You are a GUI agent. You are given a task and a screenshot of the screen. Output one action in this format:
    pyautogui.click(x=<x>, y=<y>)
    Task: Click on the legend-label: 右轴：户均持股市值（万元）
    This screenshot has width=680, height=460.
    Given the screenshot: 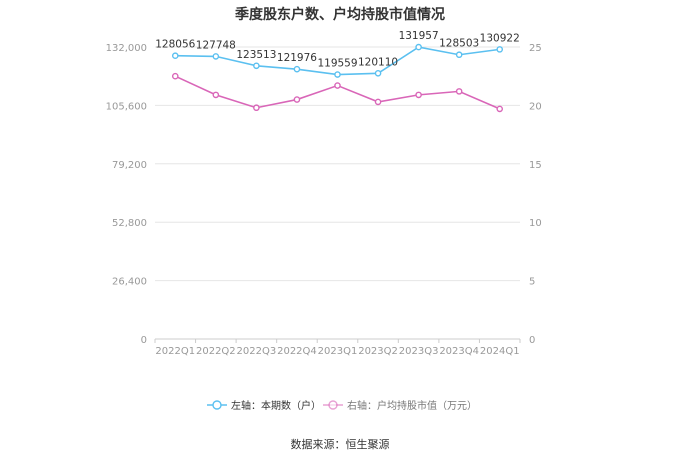 What is the action you would take?
    pyautogui.click(x=412, y=405)
    